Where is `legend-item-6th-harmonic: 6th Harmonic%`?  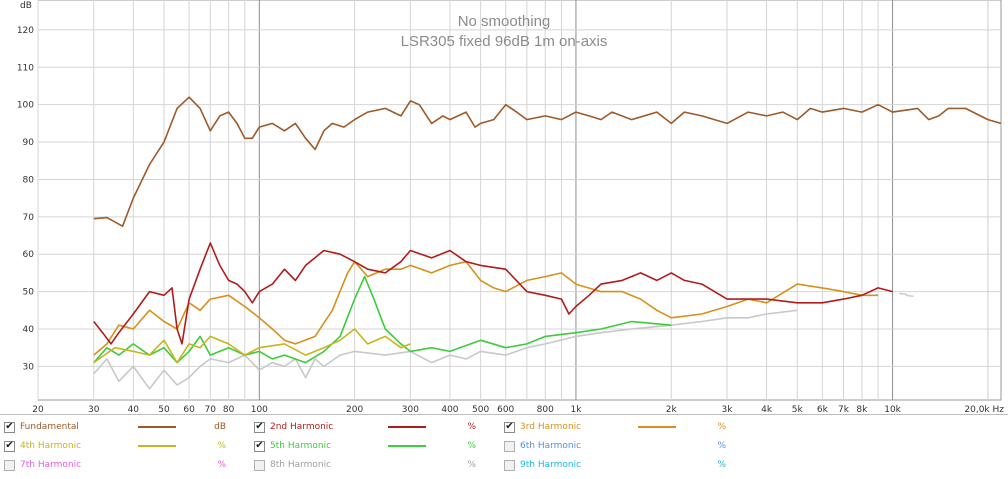 legend-item-6th-harmonic: 6th Harmonic% is located at coordinates (615, 446).